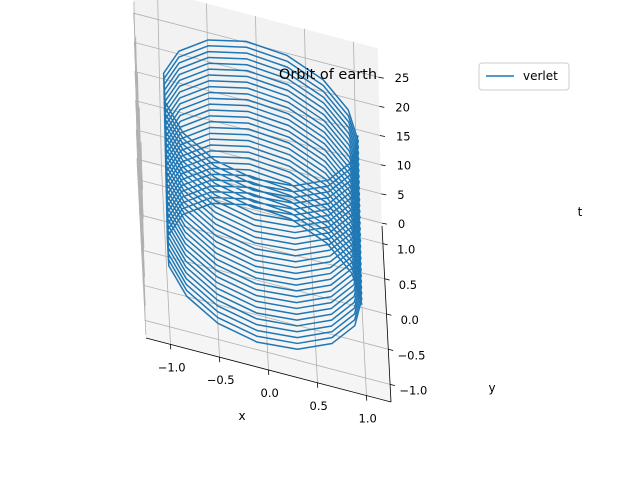 This screenshot has height=480, width=640. What do you see at coordinates (402, 78) in the screenshot?
I see `z-tick-label-5: 25` at bounding box center [402, 78].